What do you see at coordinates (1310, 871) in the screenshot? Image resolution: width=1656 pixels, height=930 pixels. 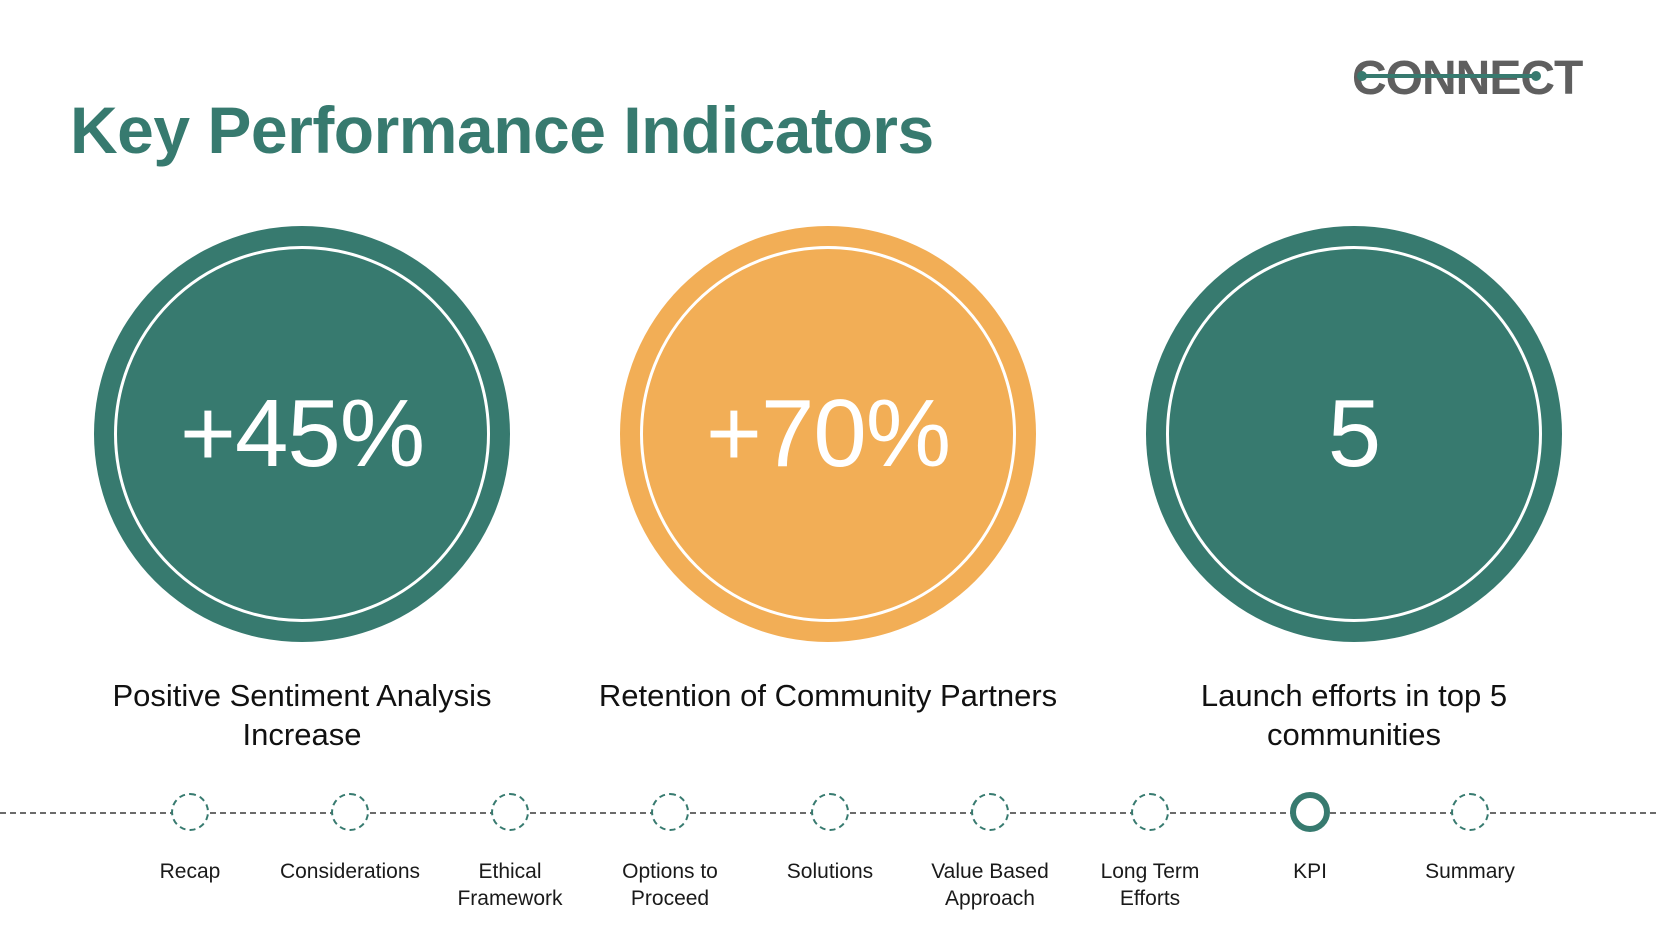 I see `timeline-label: KPI` at bounding box center [1310, 871].